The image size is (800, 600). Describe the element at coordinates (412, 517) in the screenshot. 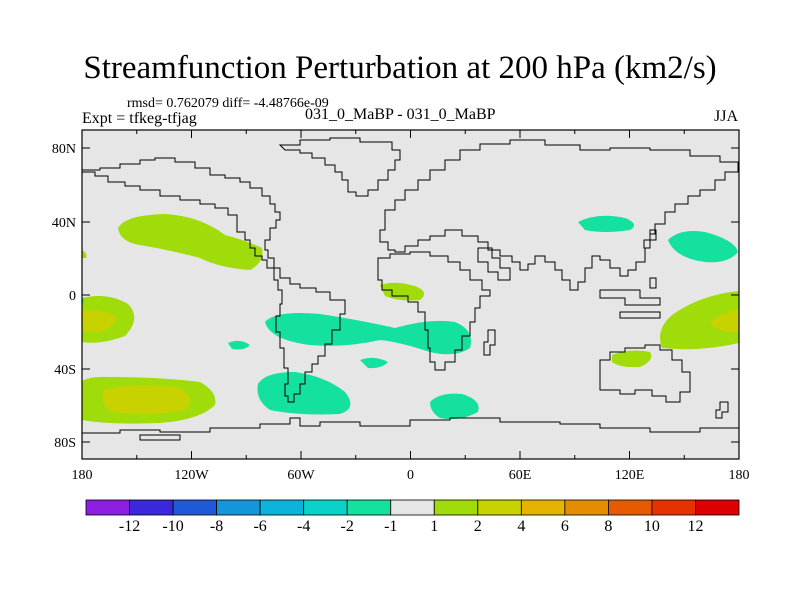

I see `colorbar: -12 -10 -8 -6 -4 -2 -1 1 2 4 6 8 10 12` at that location.